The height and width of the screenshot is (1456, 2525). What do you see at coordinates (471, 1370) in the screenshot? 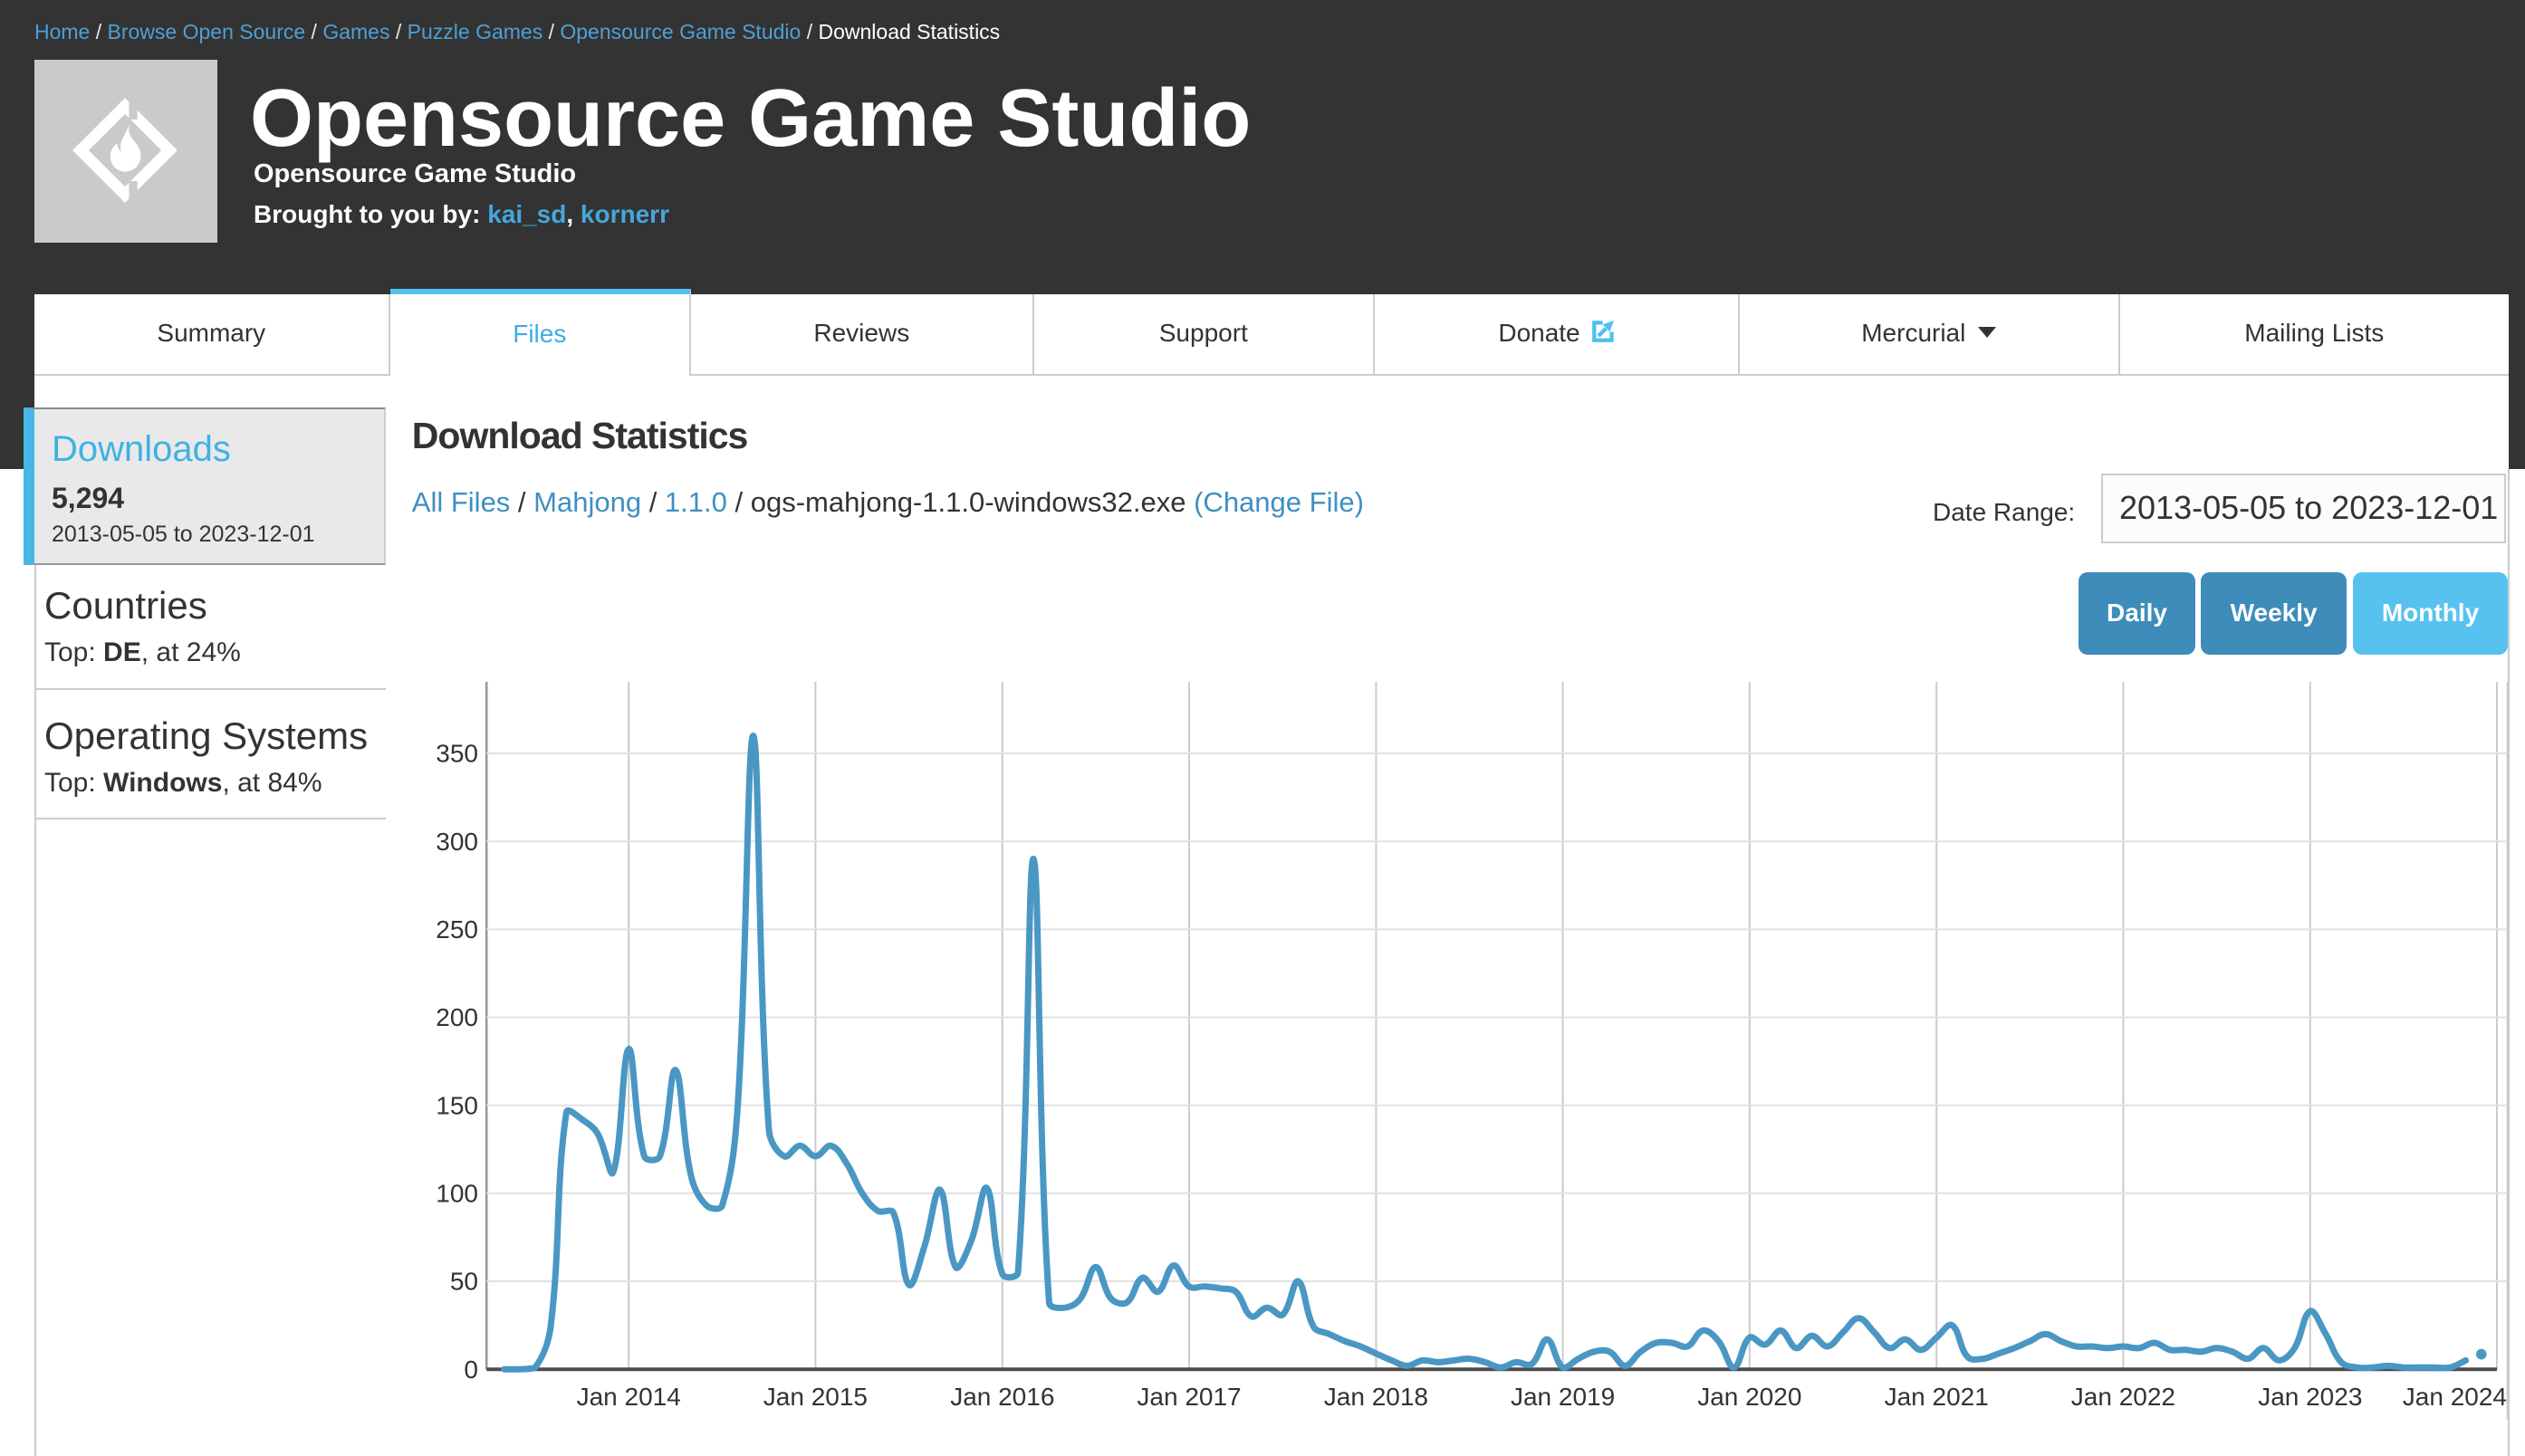
I see `svg-text: 0` at bounding box center [471, 1370].